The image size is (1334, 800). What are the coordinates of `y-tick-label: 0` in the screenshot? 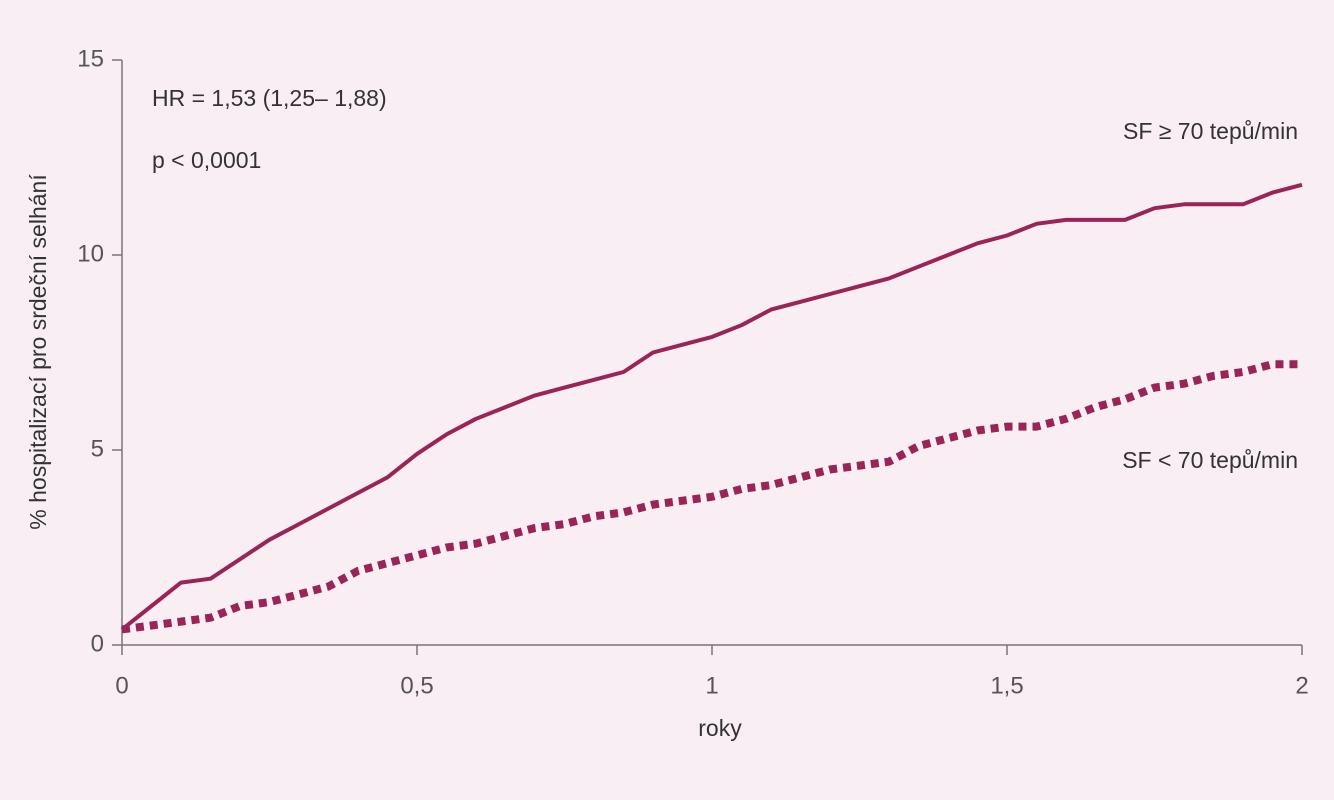 It's located at (97, 643).